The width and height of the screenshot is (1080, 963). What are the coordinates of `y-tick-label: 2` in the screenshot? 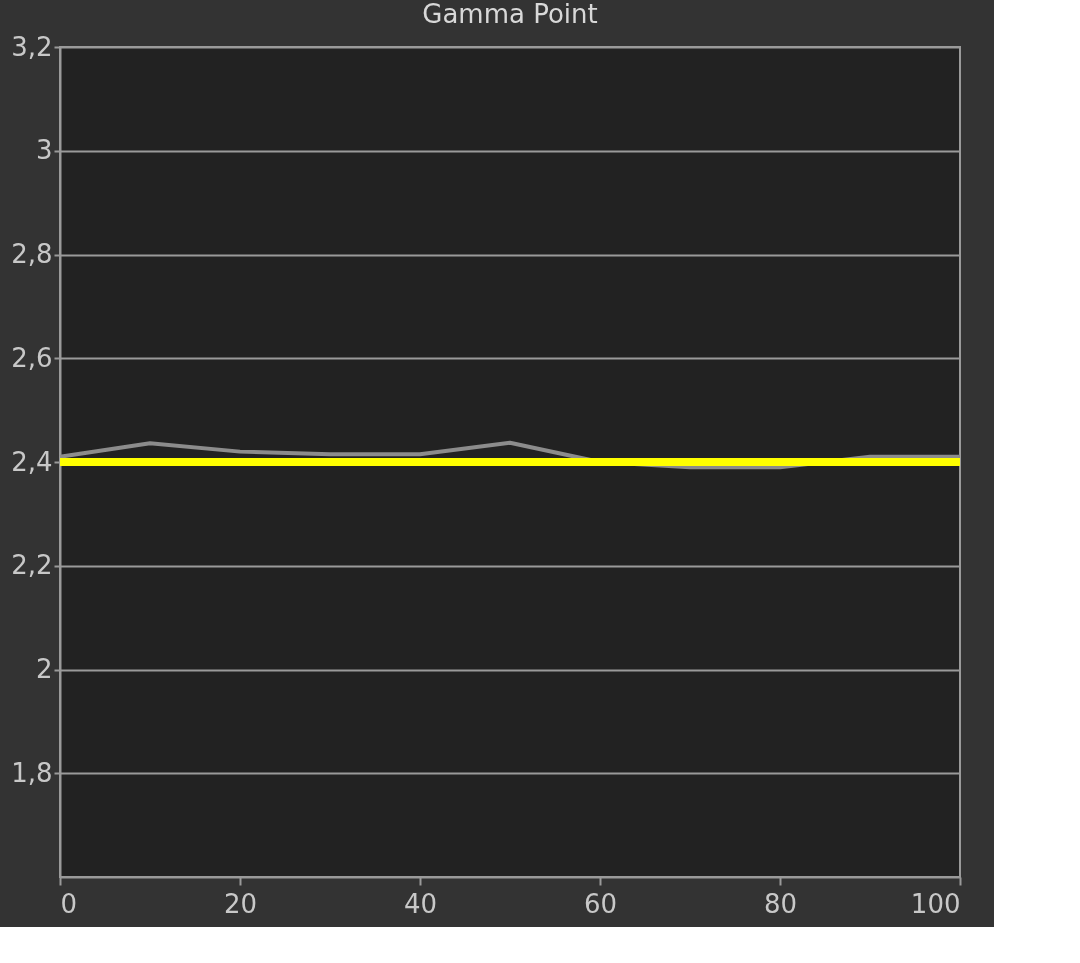 It's located at (44, 669).